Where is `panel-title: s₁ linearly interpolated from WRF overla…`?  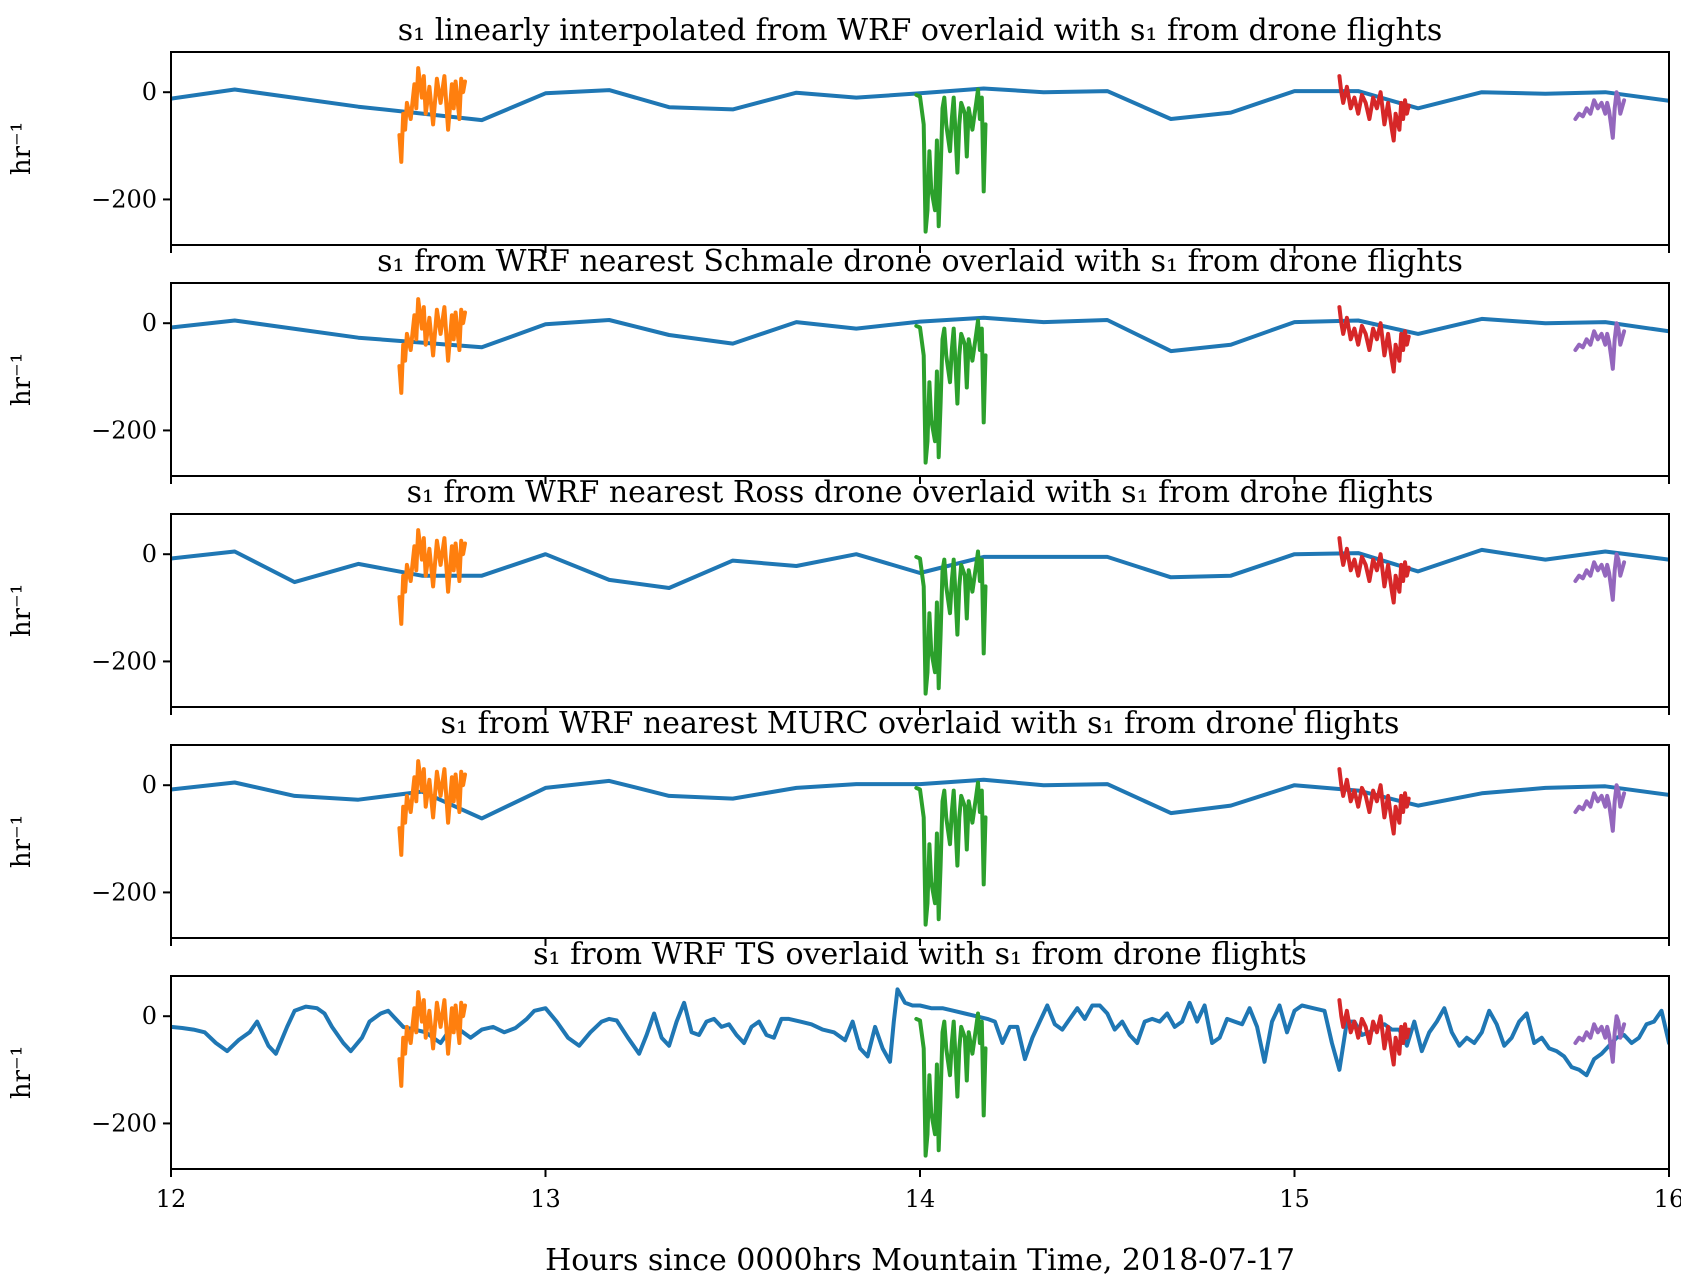 panel-title: s₁ linearly interpolated from WRF overla… is located at coordinates (920, 30).